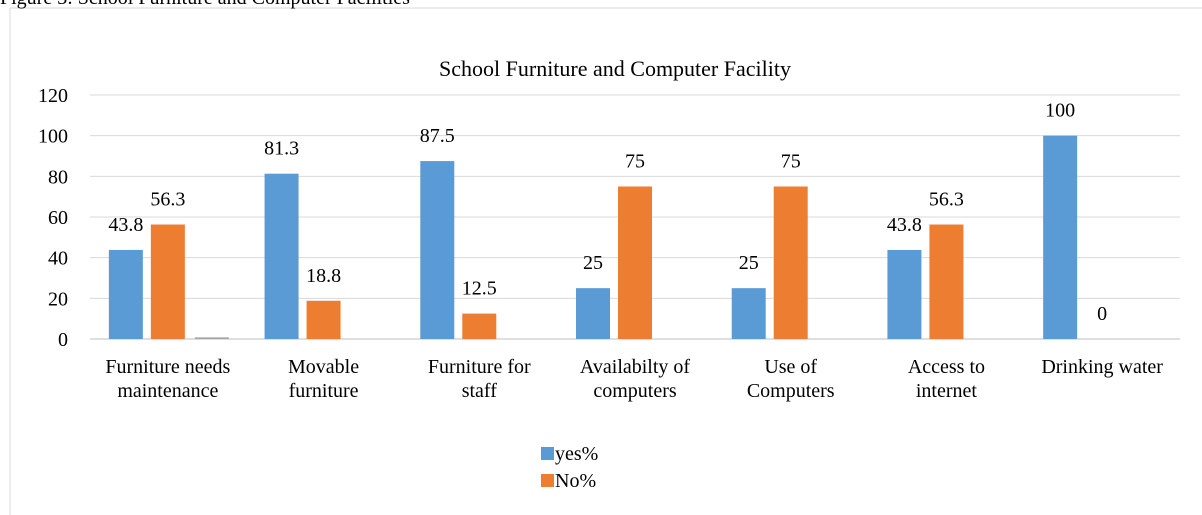 The image size is (1202, 515). I want to click on data-label: 0, so click(1102, 314).